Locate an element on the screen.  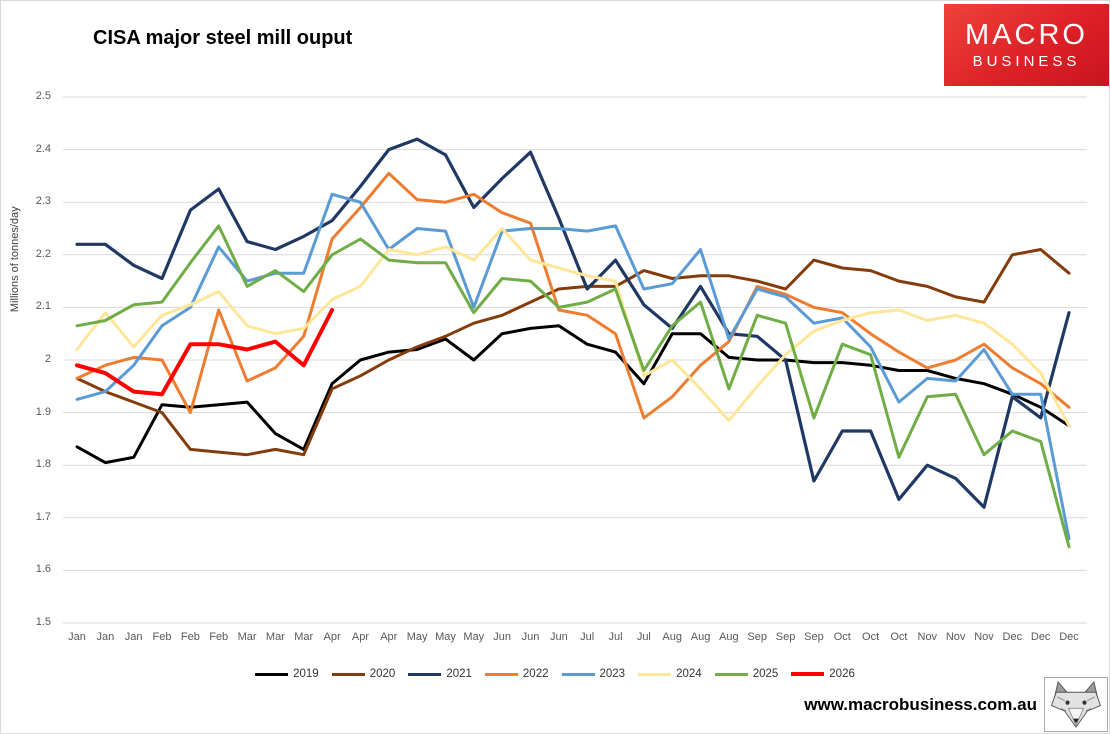
y-tick-label: 2 is located at coordinates (47, 359).